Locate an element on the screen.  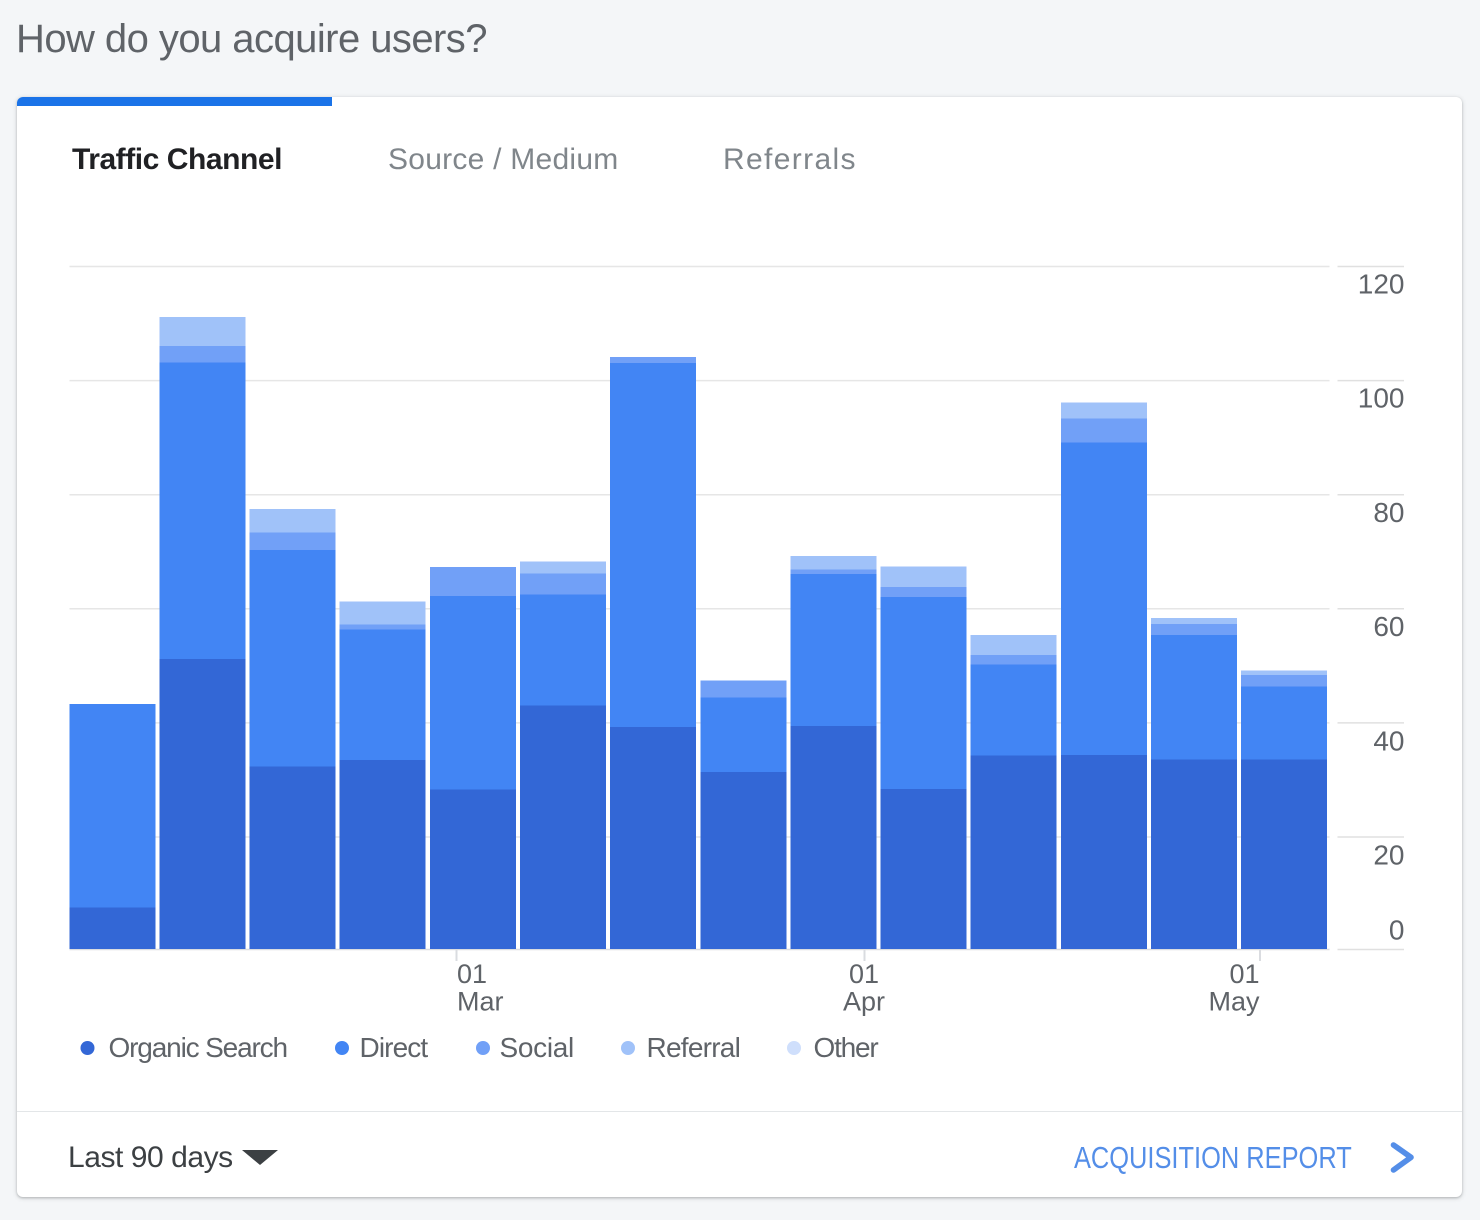
svg-text: Organic Search is located at coordinates (198, 1047).